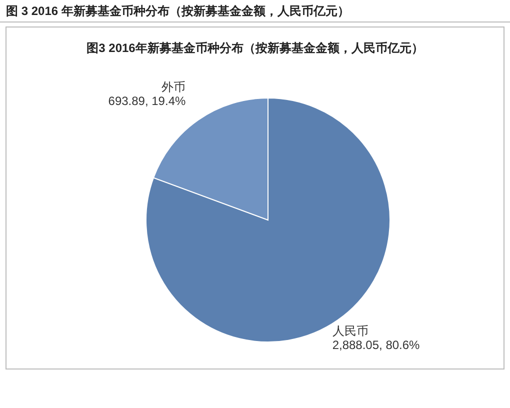 This screenshot has width=510, height=408. I want to click on data-label: 2,888.05, 80.6%, so click(376, 345).